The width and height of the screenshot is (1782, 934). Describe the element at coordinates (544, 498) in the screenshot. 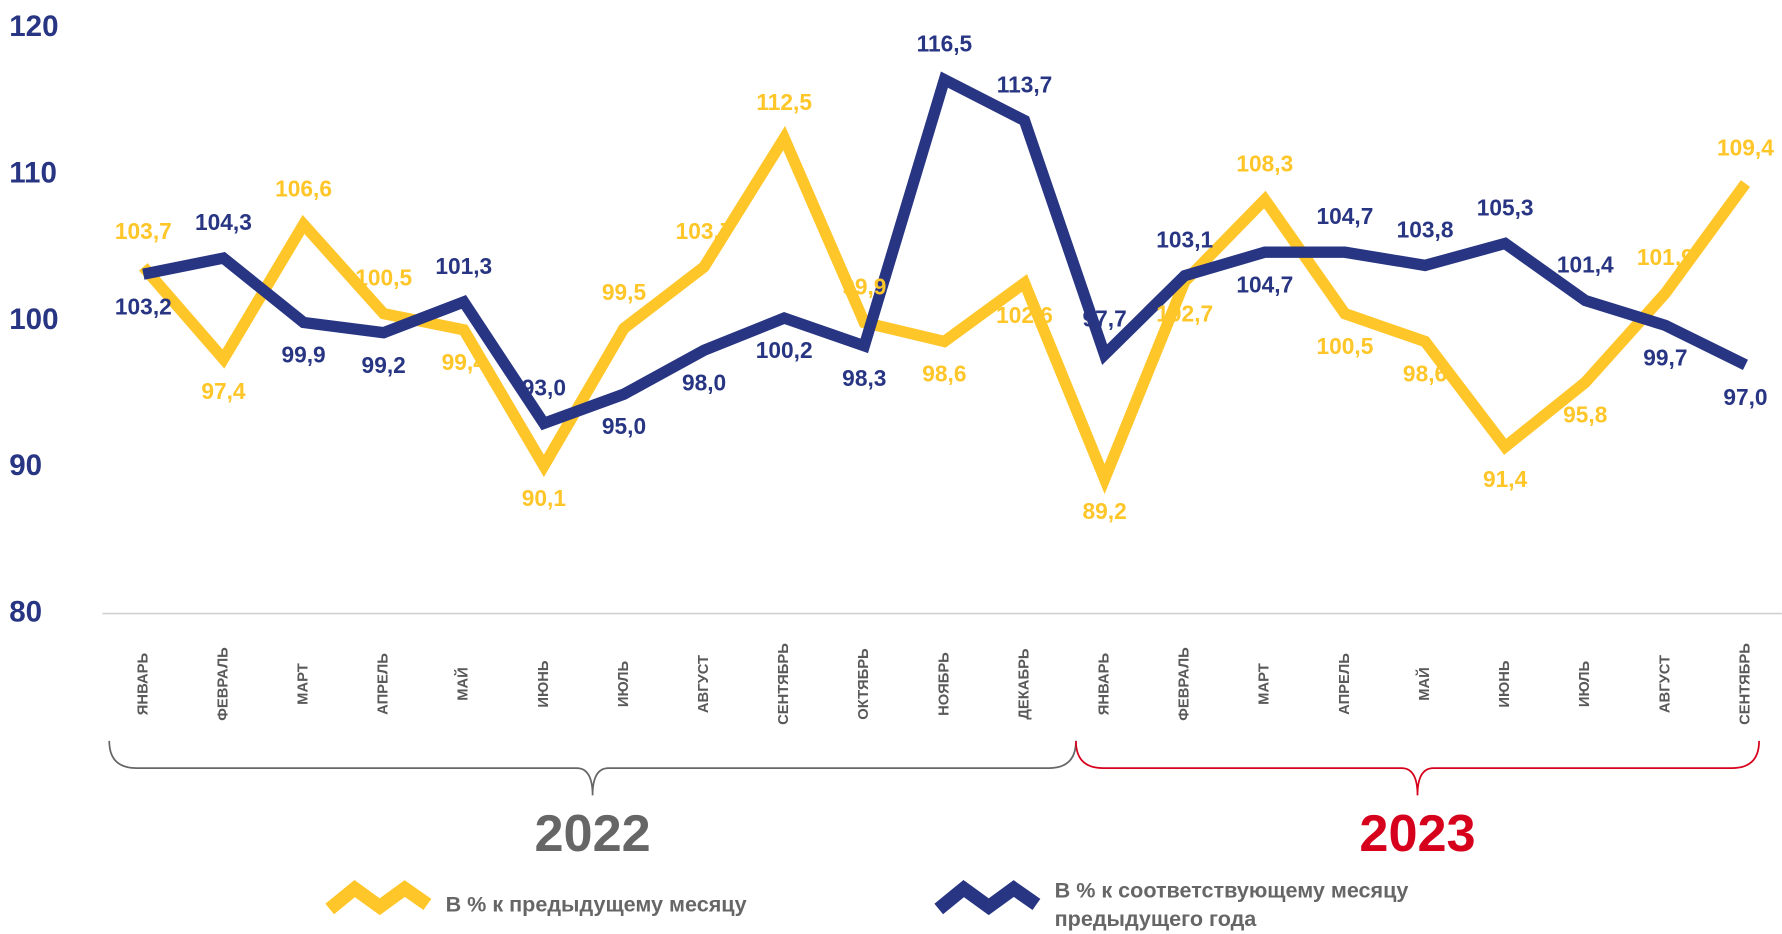

I see `value-label: 90,1` at that location.